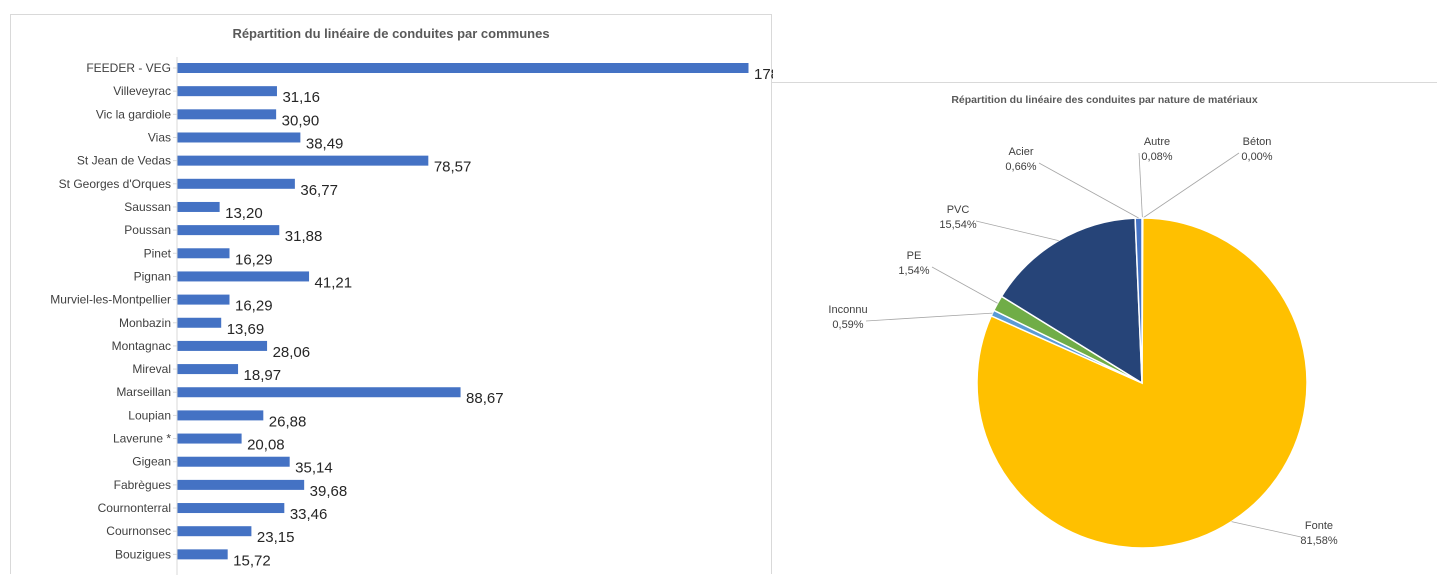  What do you see at coordinates (143, 554) in the screenshot?
I see `category-label: Bouzigues` at bounding box center [143, 554].